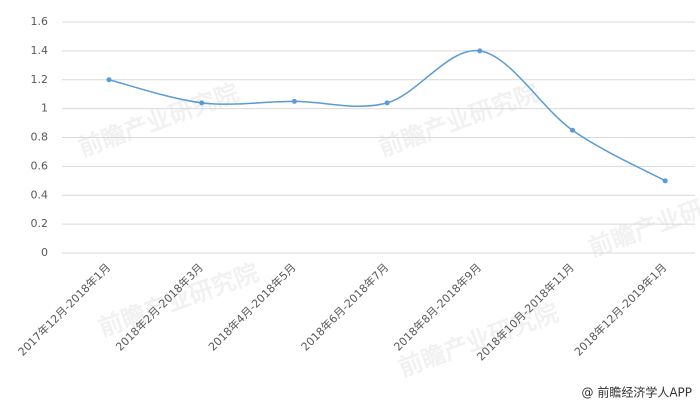 This screenshot has height=405, width=700. I want to click on y-tick-label: 0, so click(44, 252).